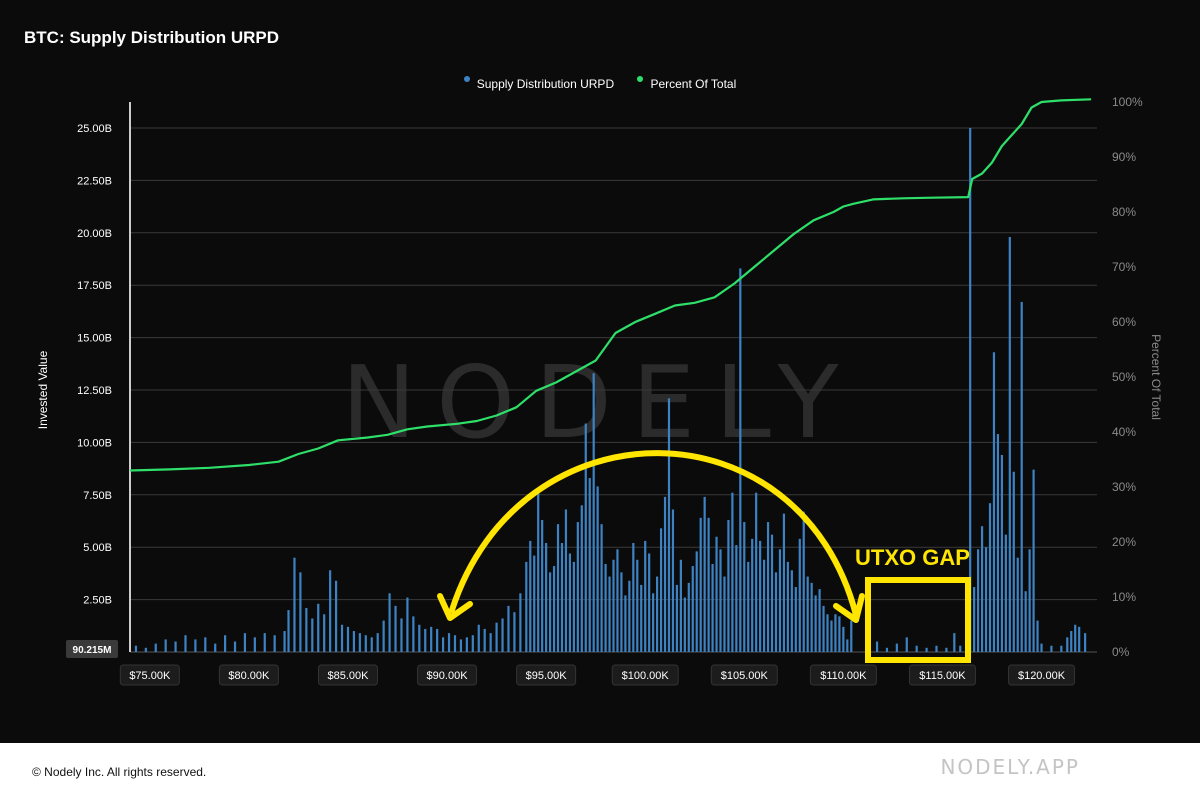 The width and height of the screenshot is (1200, 789). I want to click on x-tick-label: $90.00K, so click(448, 676).